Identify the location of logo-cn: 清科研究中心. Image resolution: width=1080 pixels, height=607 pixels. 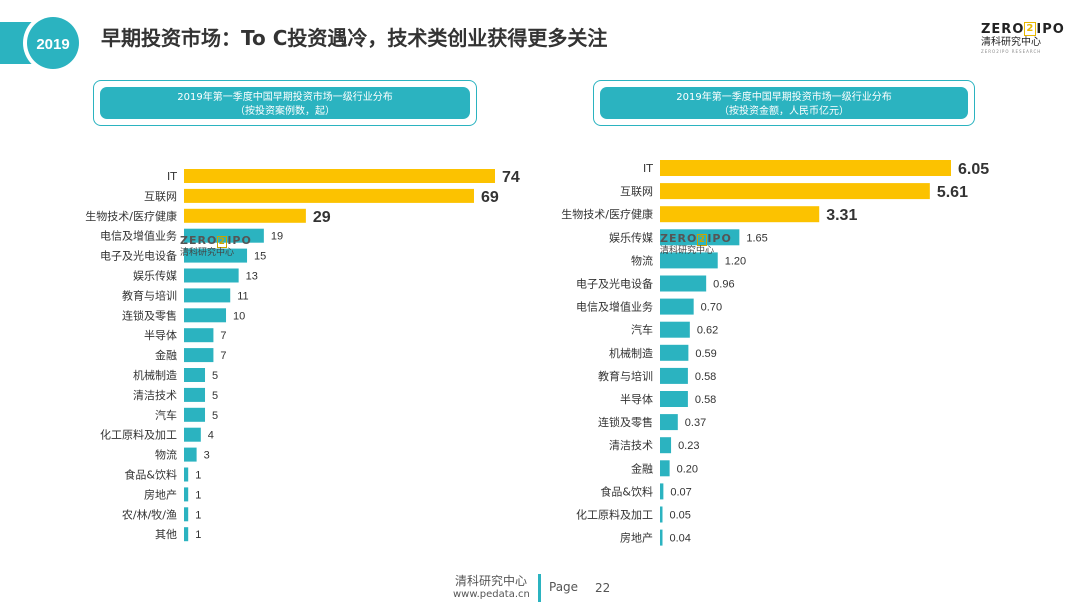
(1011, 42).